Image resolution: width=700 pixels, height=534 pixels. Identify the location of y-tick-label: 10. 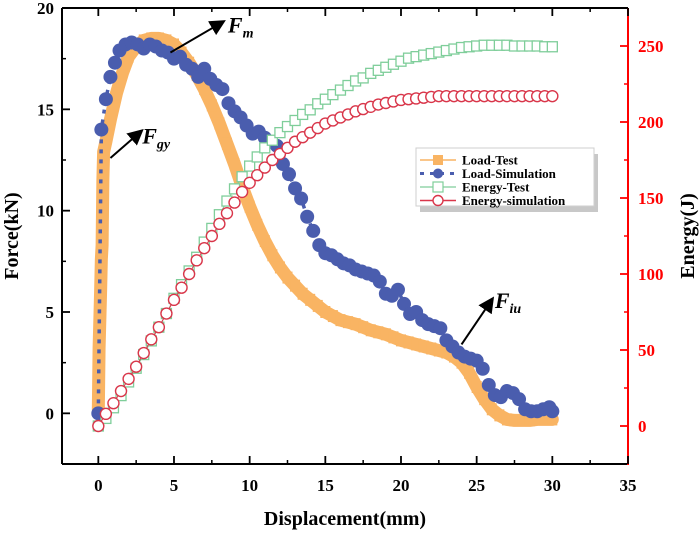
(45, 211).